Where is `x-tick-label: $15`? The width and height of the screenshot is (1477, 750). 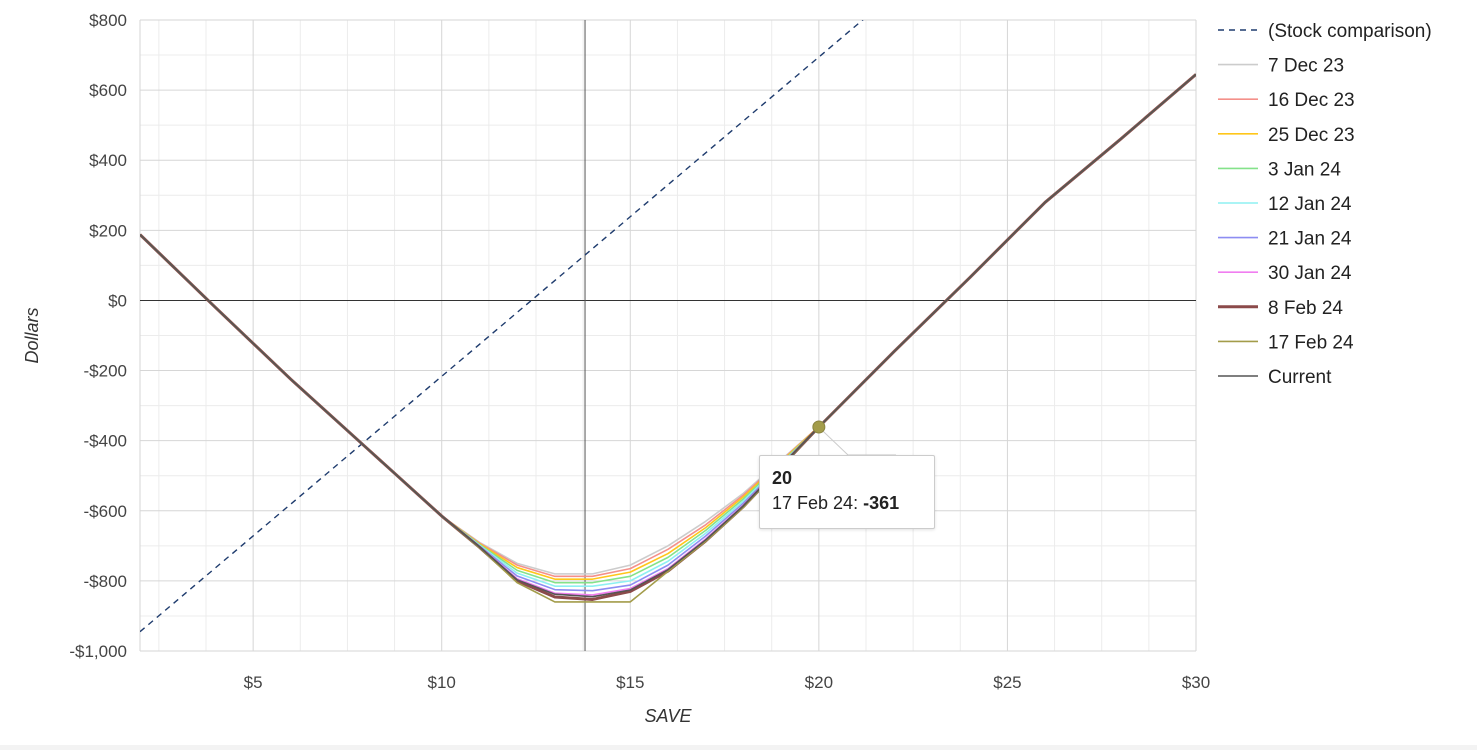
x-tick-label: $15 is located at coordinates (630, 682).